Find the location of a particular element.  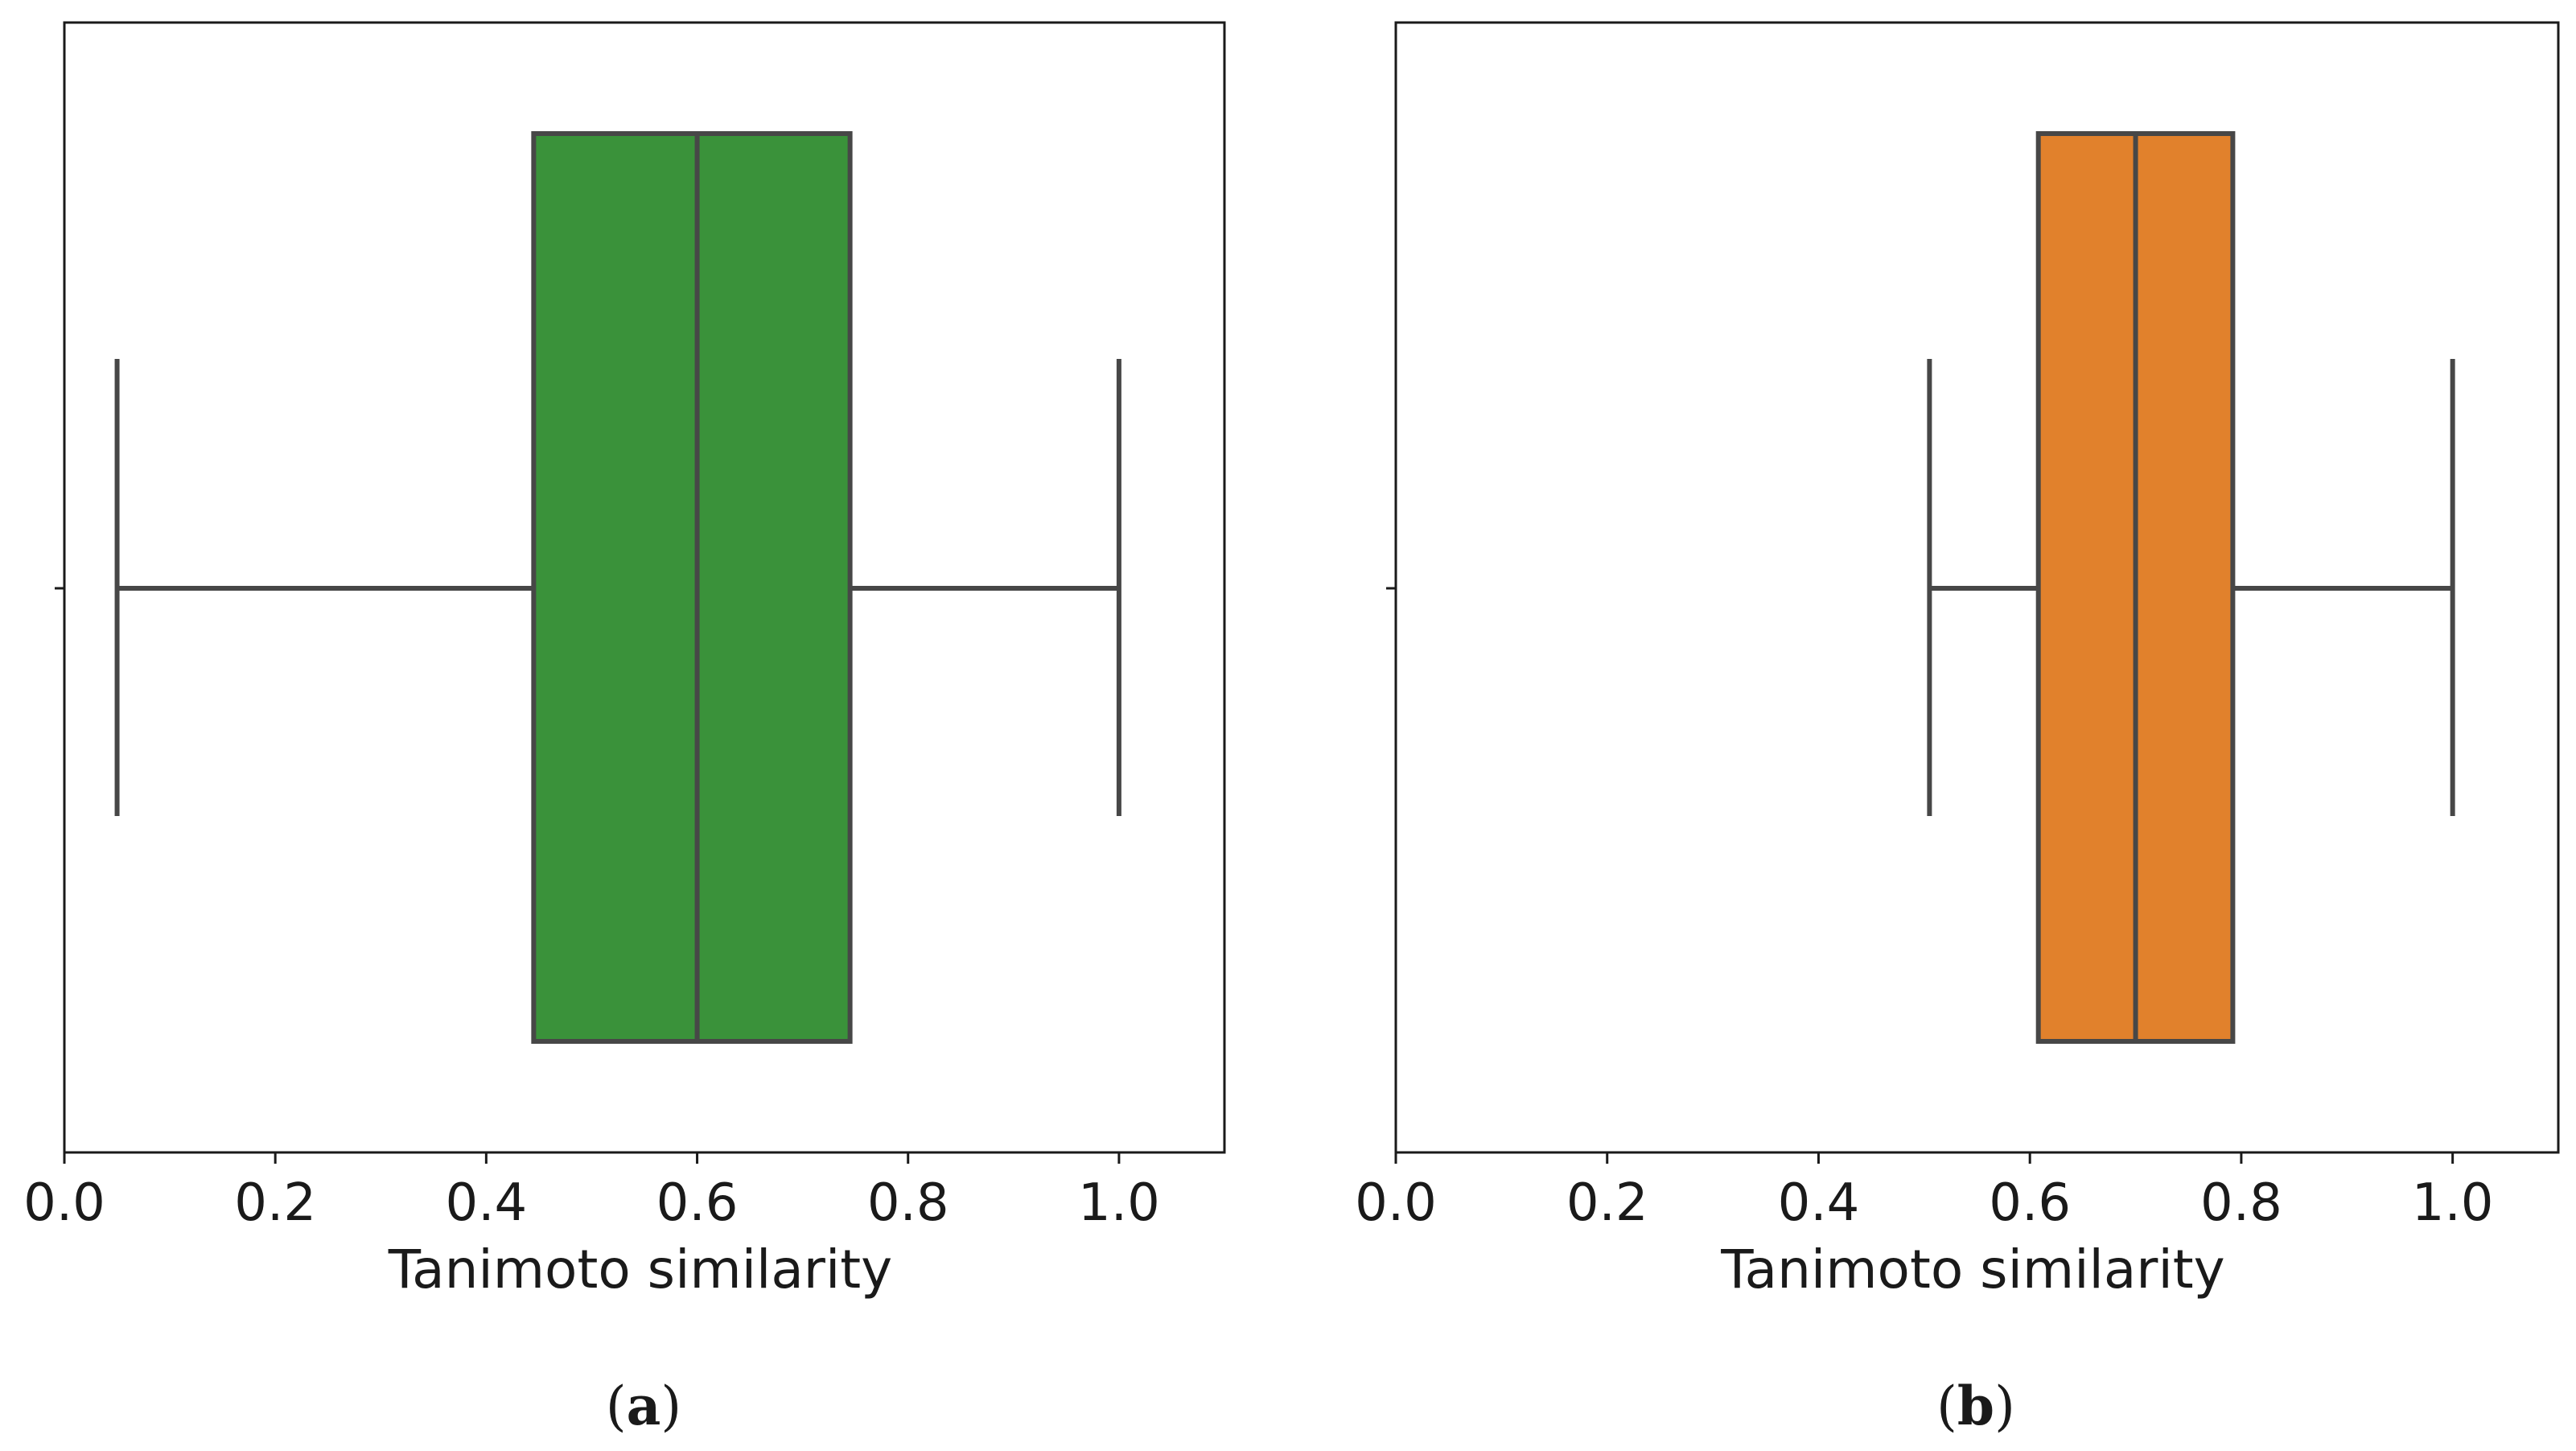

caption-letter: b is located at coordinates (1975, 1406).